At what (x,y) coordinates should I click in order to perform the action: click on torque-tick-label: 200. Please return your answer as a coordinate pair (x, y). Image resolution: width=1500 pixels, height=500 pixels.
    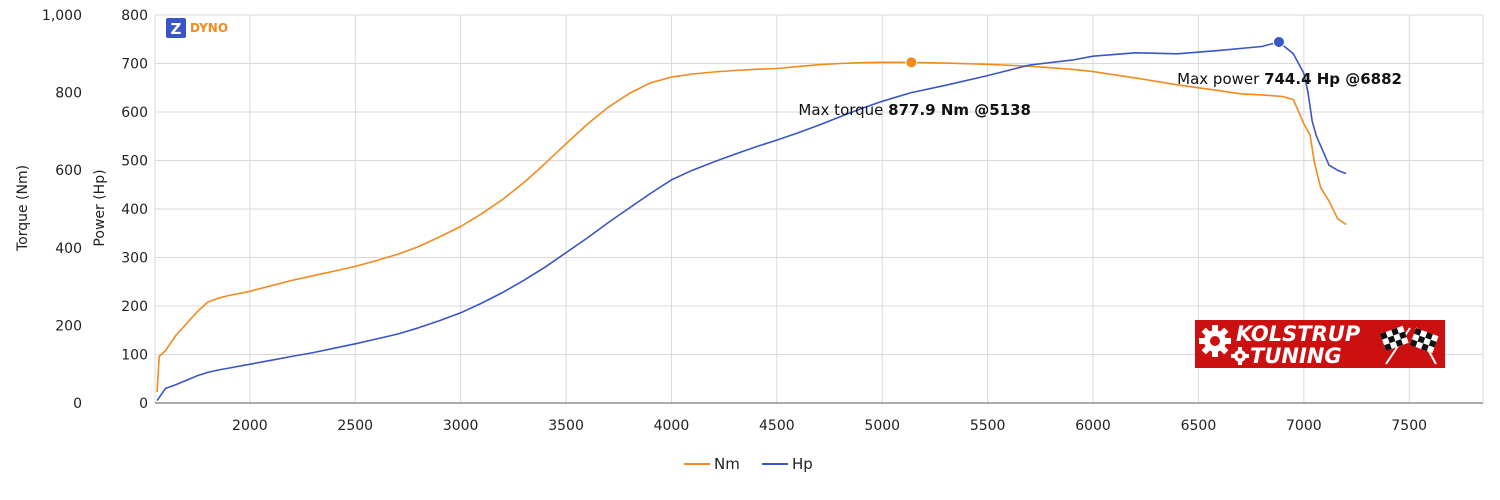
    Looking at the image, I should click on (68, 326).